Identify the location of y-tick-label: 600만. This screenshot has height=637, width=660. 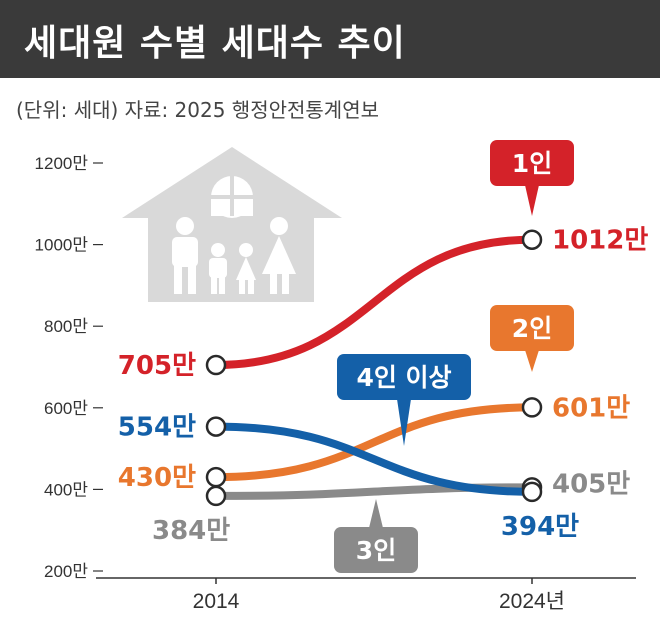
(66, 408).